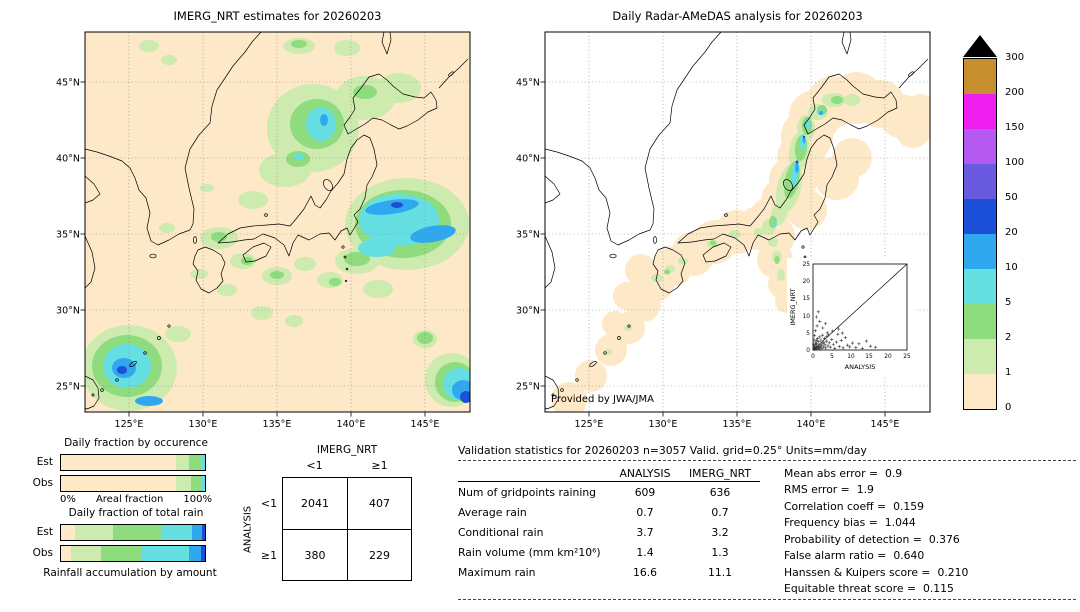 The width and height of the screenshot is (1080, 612). Describe the element at coordinates (850, 589) in the screenshot. I see `score-label: Equitable threat score =` at that location.